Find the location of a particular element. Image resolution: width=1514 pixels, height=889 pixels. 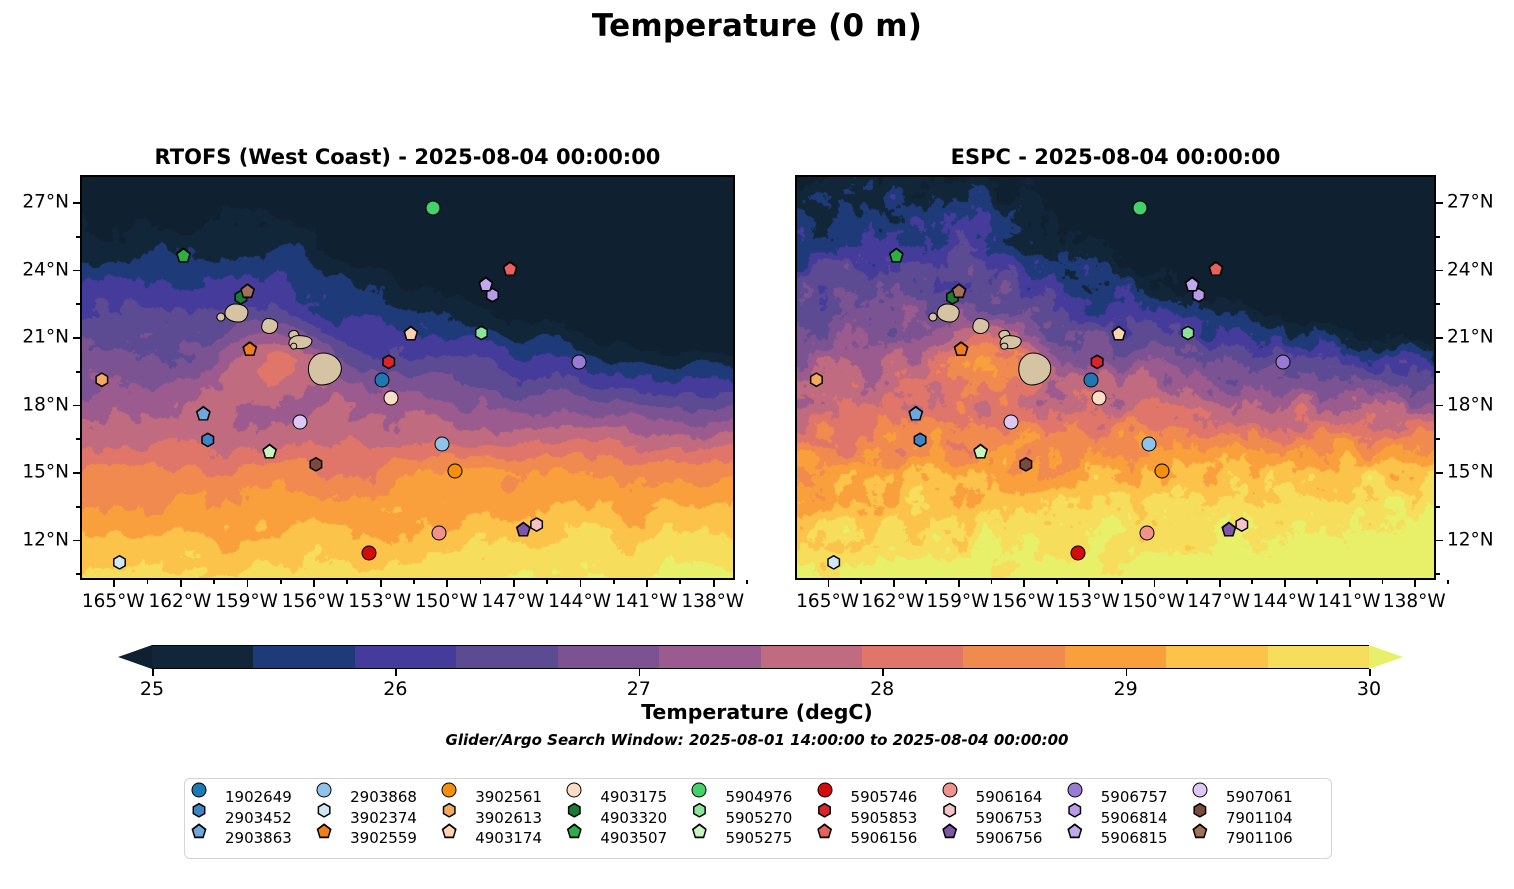

colorbar-tick-label: 25 is located at coordinates (152, 689).